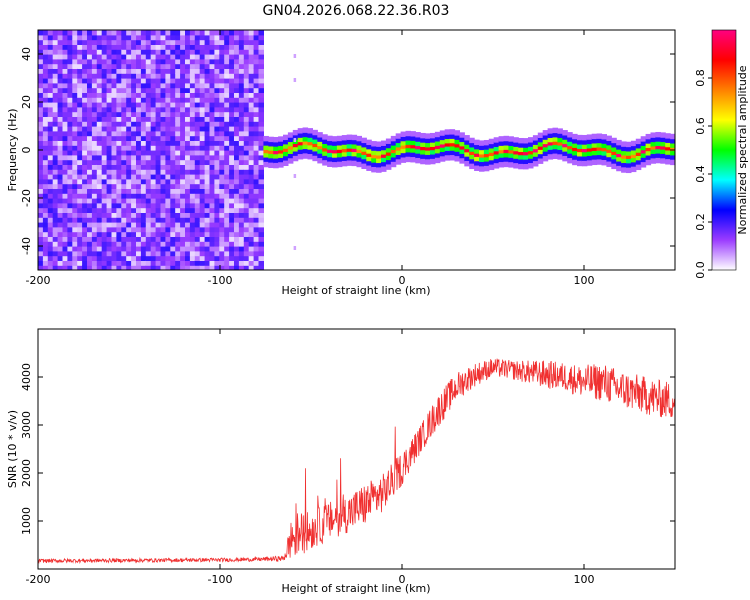 The image size is (750, 600). Describe the element at coordinates (700, 78) in the screenshot. I see `colorbar-tick-label: 0.8` at that location.